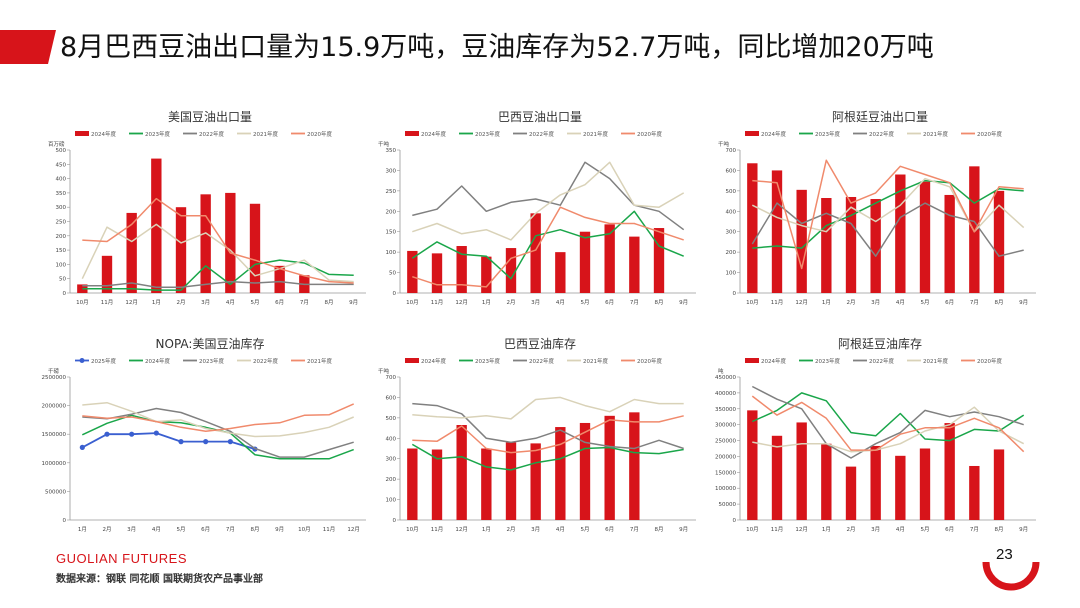 The height and width of the screenshot is (608, 1080). What do you see at coordinates (54, 371) in the screenshot?
I see `y-axis-unit: 千磅` at bounding box center [54, 371].